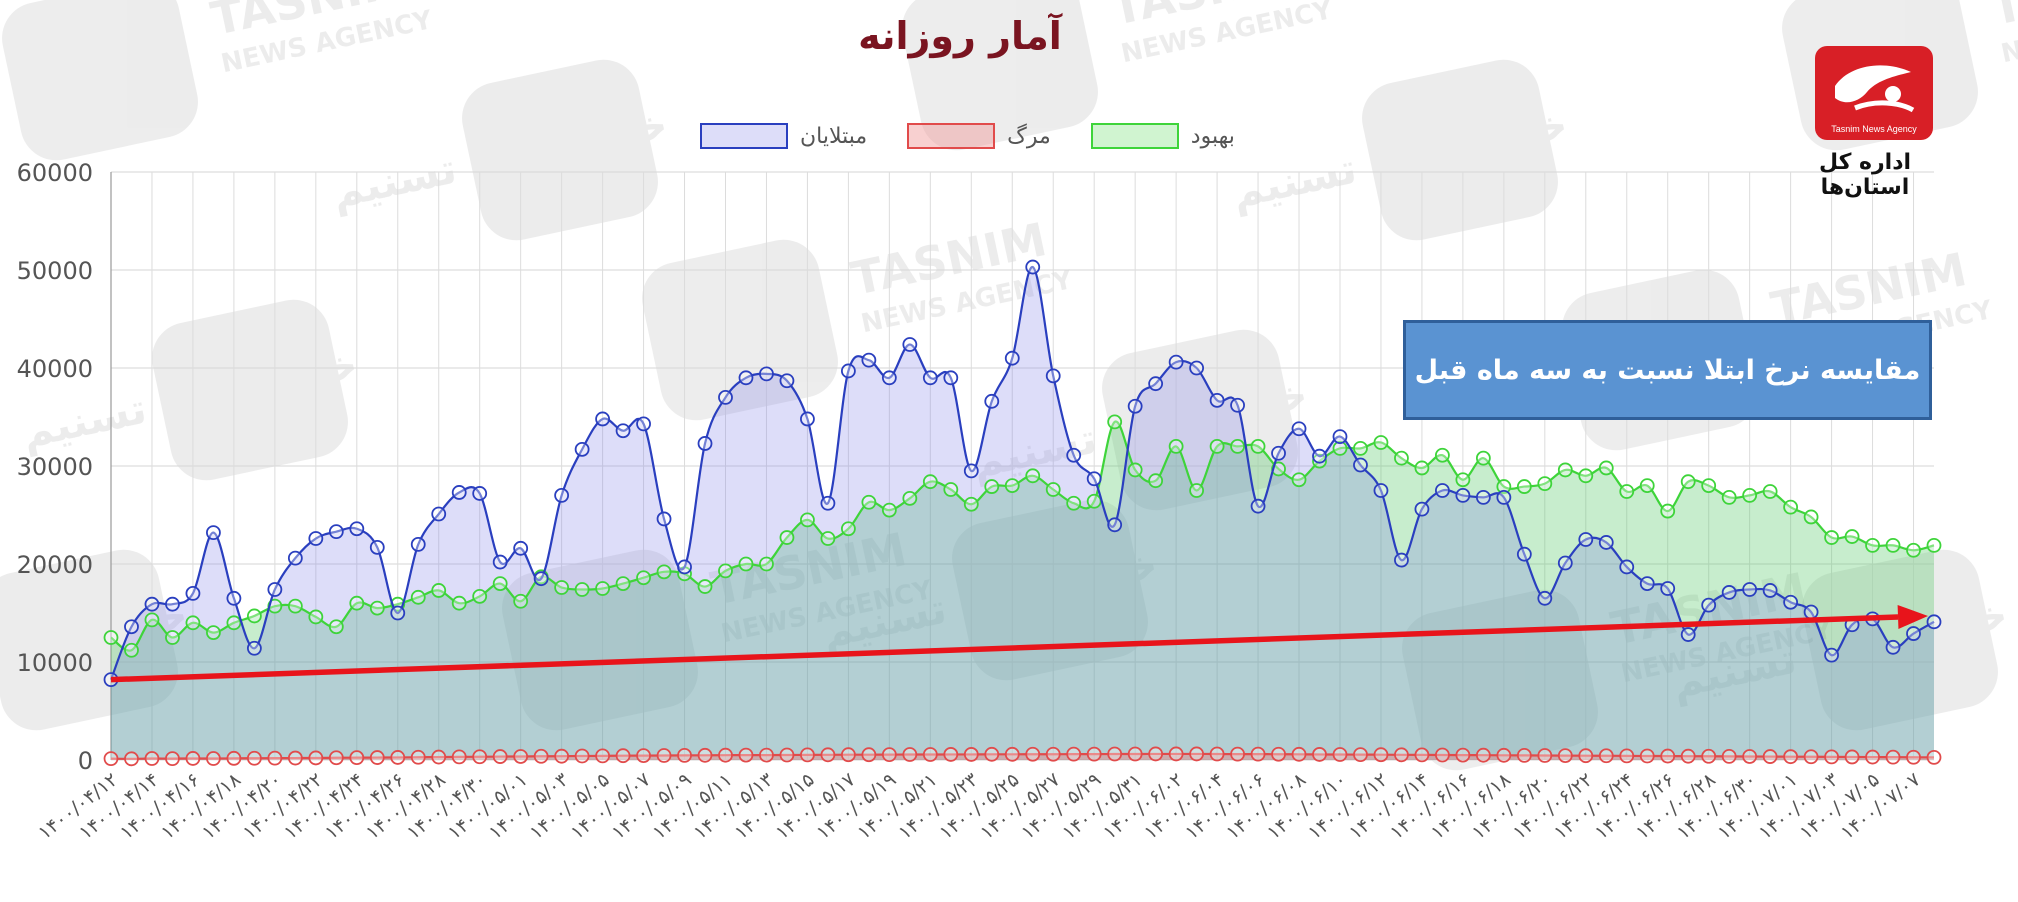 Image resolution: width=2018 pixels, height=902 pixels. Describe the element at coordinates (783, 136) in the screenshot. I see `legend-item-infected: مبتلایان` at that location.